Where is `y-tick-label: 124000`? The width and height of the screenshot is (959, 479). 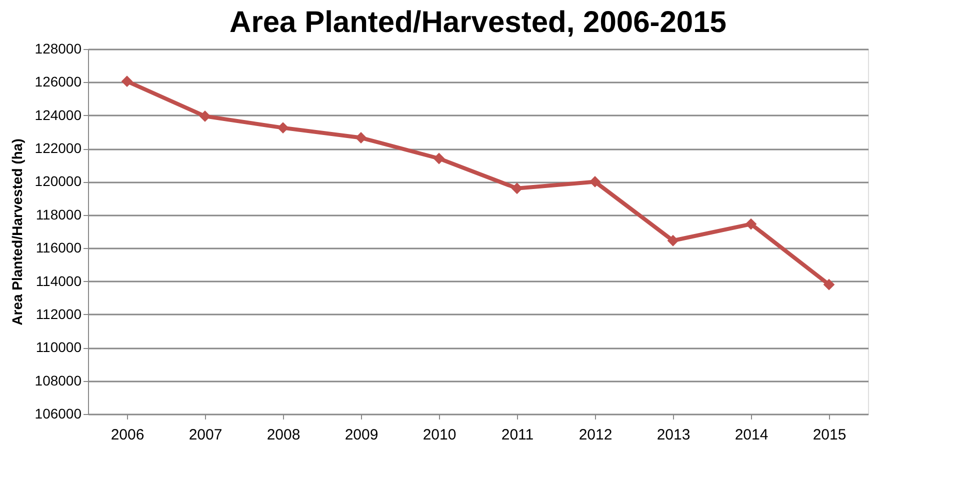
y-tick-label: 124000 is located at coordinates (58, 114).